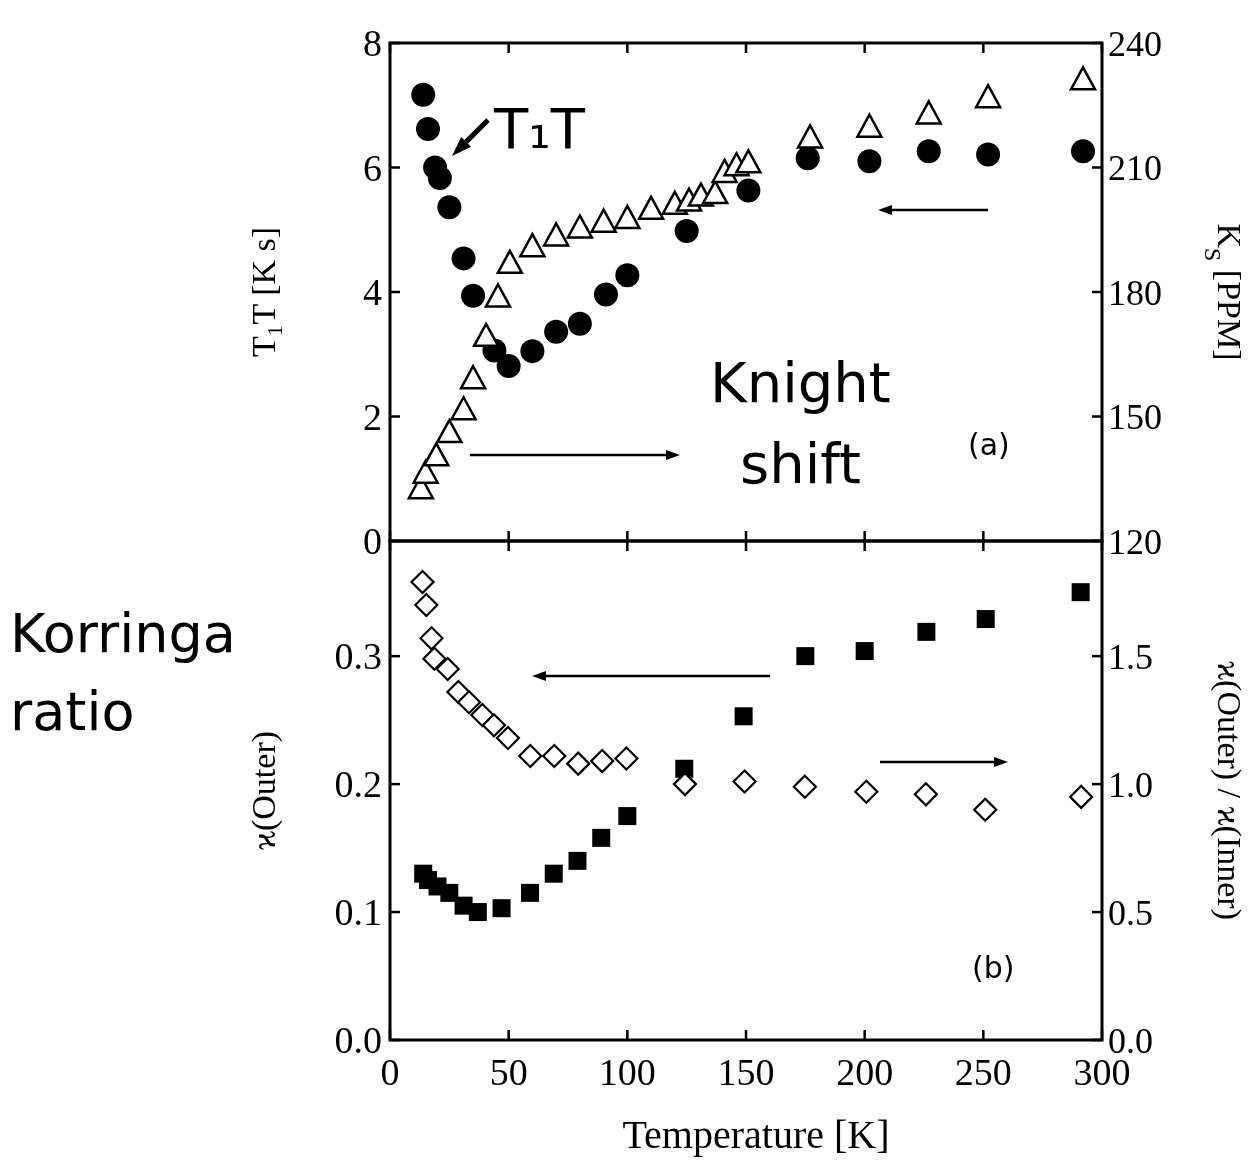  What do you see at coordinates (993, 967) in the screenshot?
I see `annotation: (b)` at bounding box center [993, 967].